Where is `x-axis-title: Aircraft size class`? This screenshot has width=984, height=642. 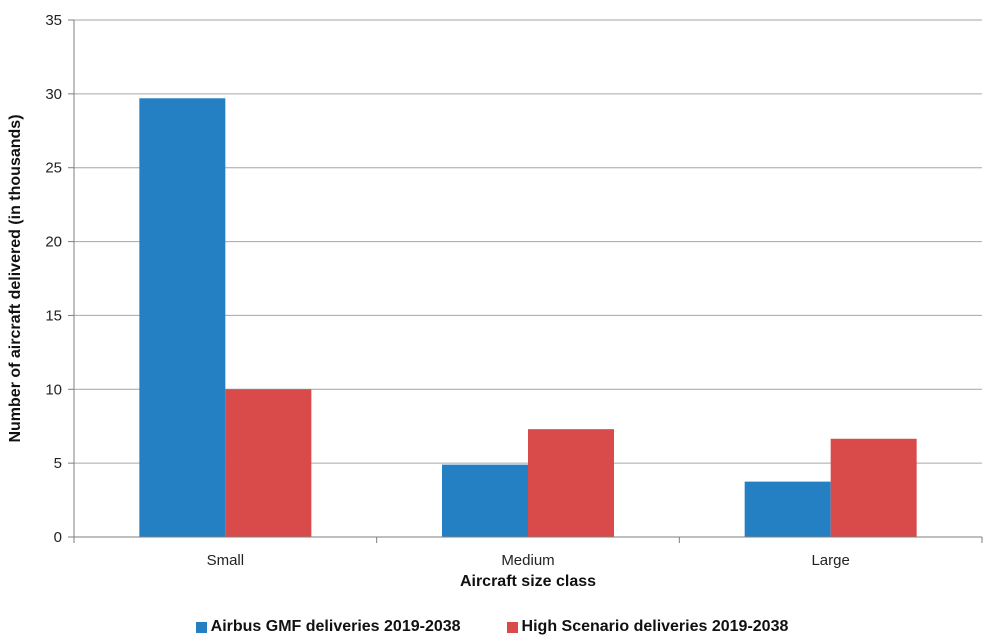 x-axis-title: Aircraft size class is located at coordinates (528, 581).